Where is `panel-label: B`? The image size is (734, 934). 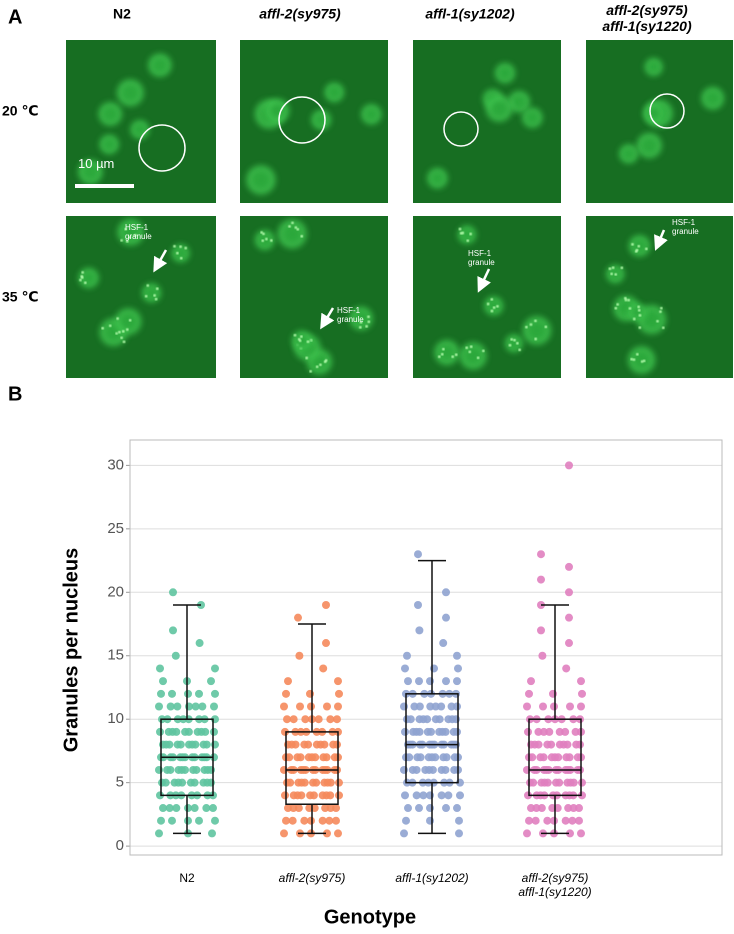
panel-label: B is located at coordinates (15, 394).